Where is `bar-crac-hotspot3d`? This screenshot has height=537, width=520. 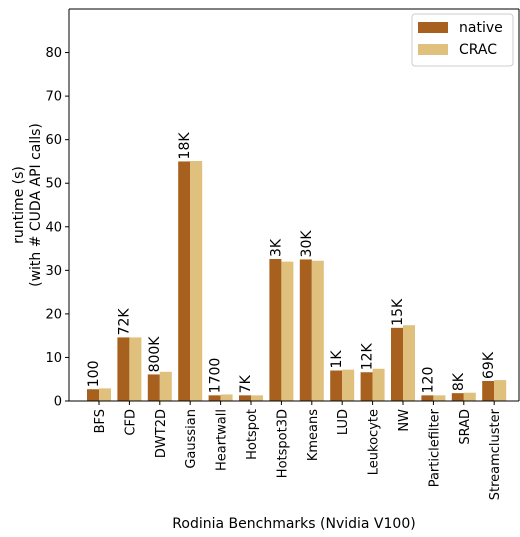
bar-crac-hotspot3d is located at coordinates (287, 331).